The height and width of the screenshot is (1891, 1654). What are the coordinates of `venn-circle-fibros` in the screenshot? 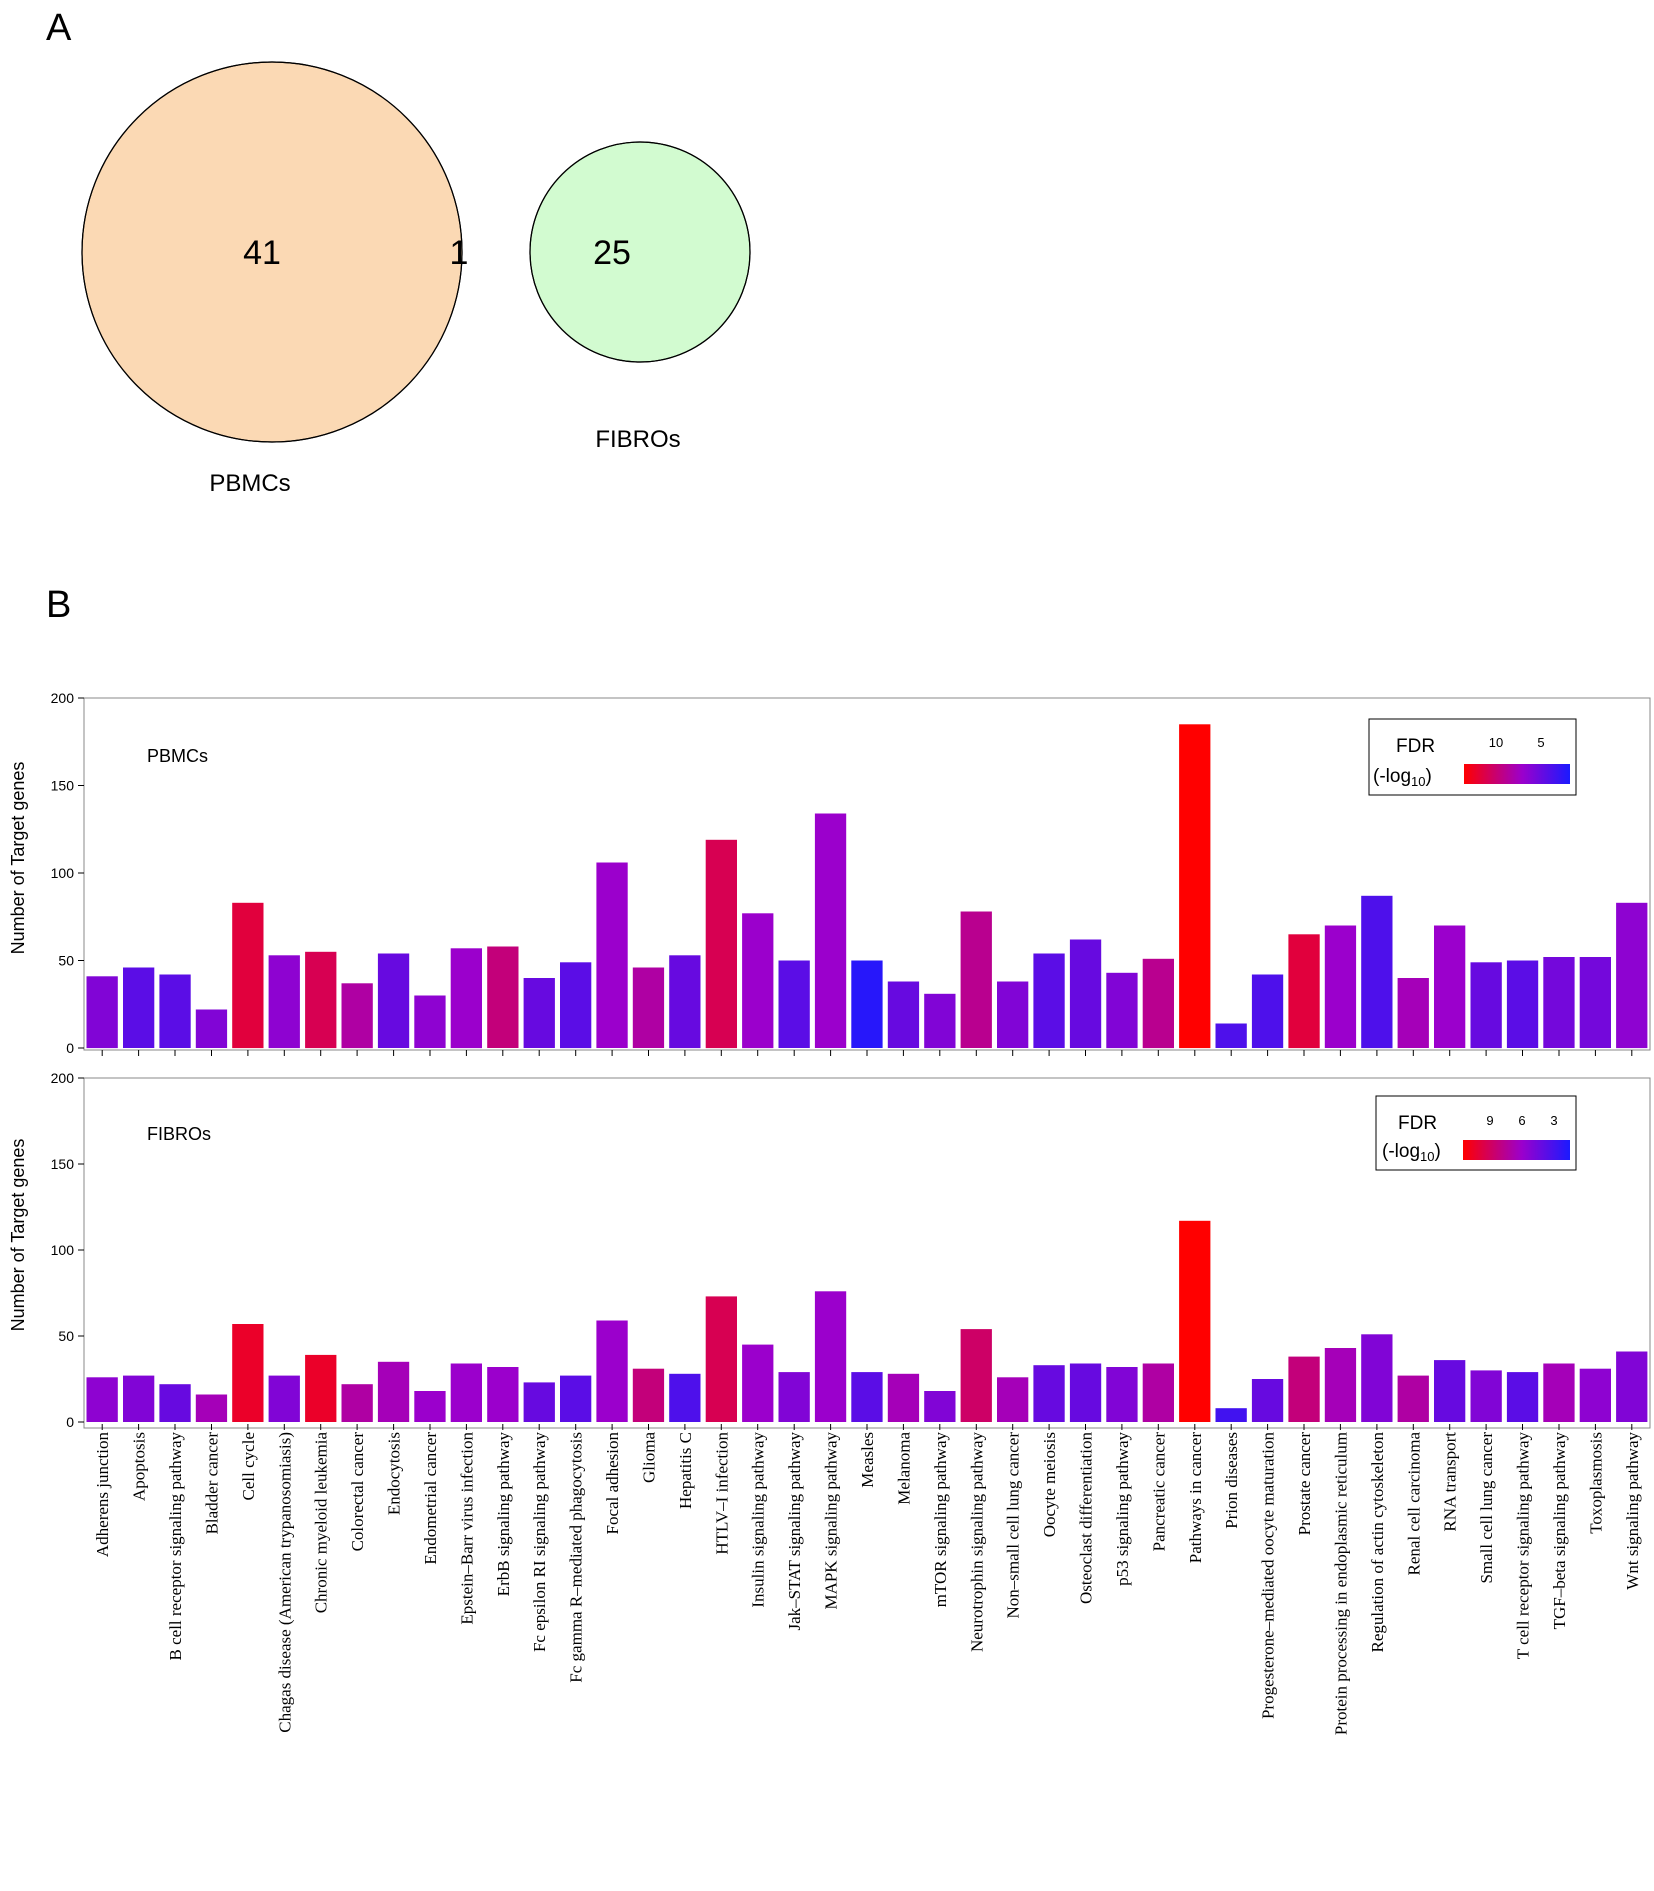 It's located at (640, 252).